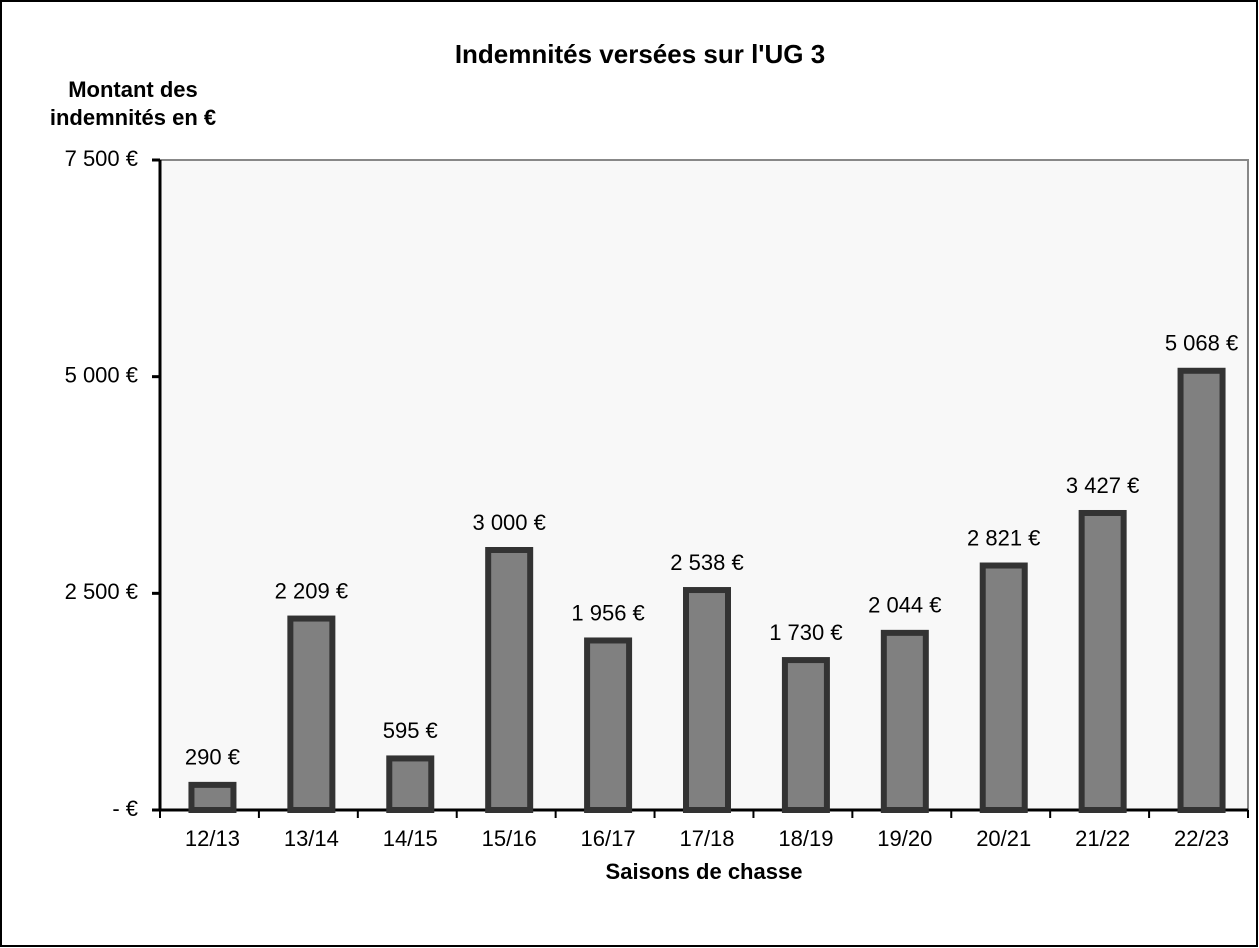  Describe the element at coordinates (212, 757) in the screenshot. I see `data-label: 290 €` at that location.